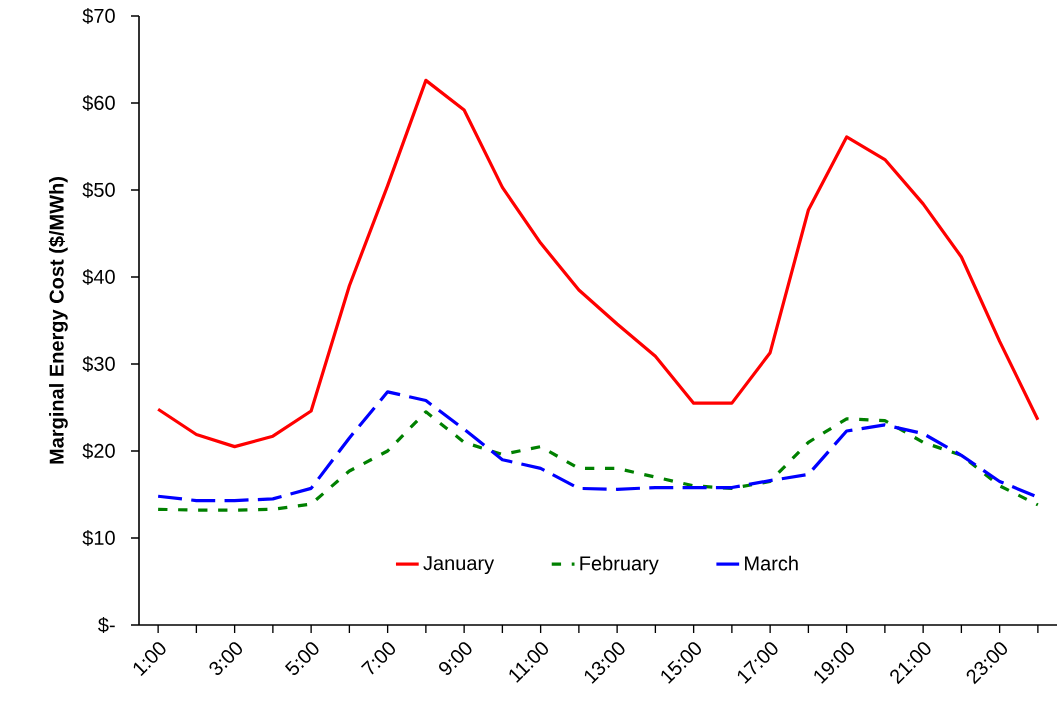 This screenshot has width=1059, height=725. What do you see at coordinates (619, 565) in the screenshot?
I see `legend-label: February` at bounding box center [619, 565].